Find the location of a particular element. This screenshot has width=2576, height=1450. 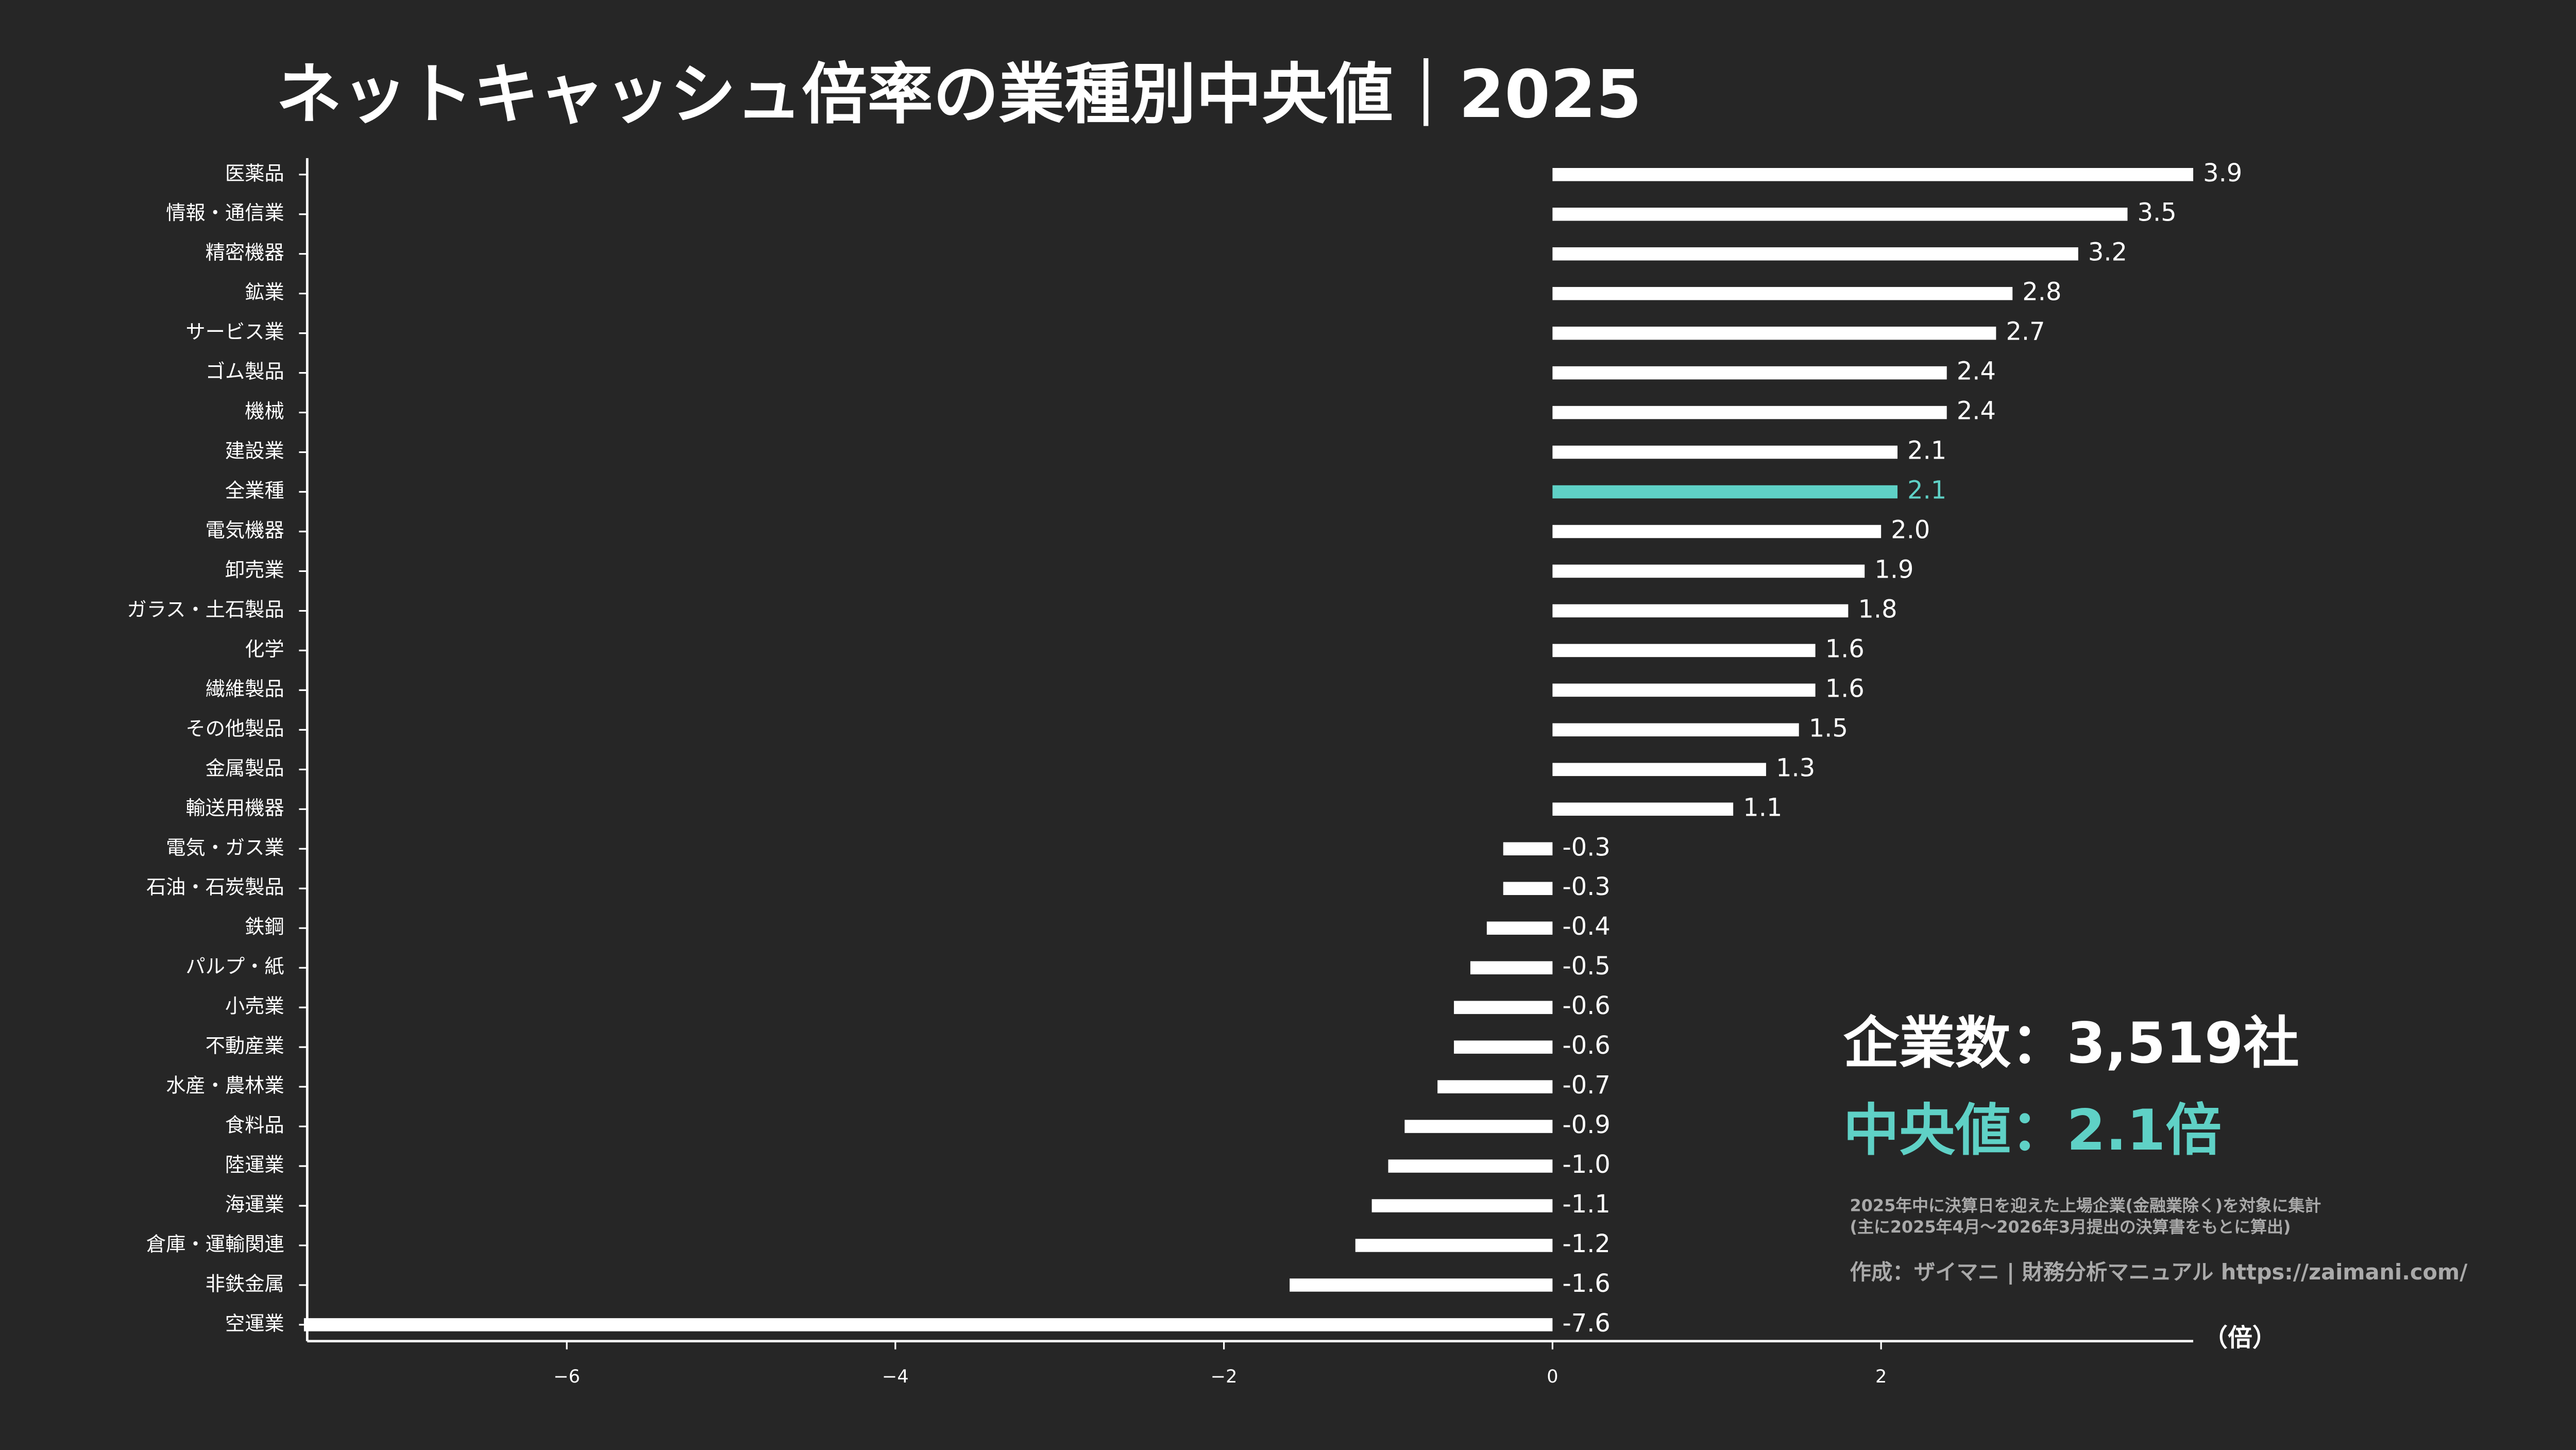

value-label: -7.6 is located at coordinates (1587, 1324).